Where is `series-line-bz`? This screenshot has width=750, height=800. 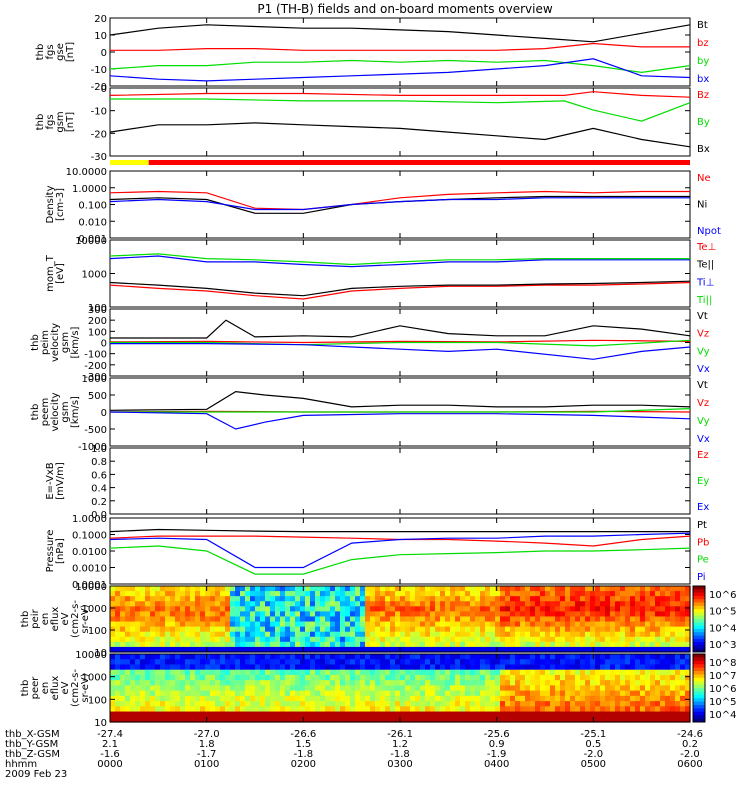 series-line-bz is located at coordinates (400, 94).